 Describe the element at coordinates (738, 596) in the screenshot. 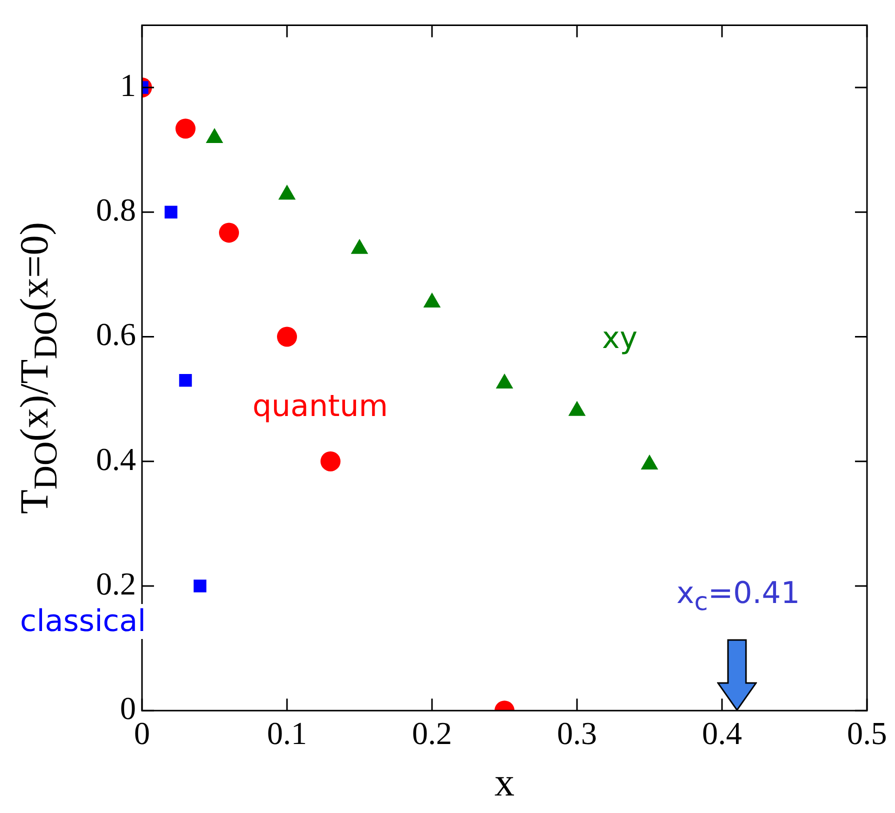

I see `annotation: x$_{c}$=0.41` at that location.